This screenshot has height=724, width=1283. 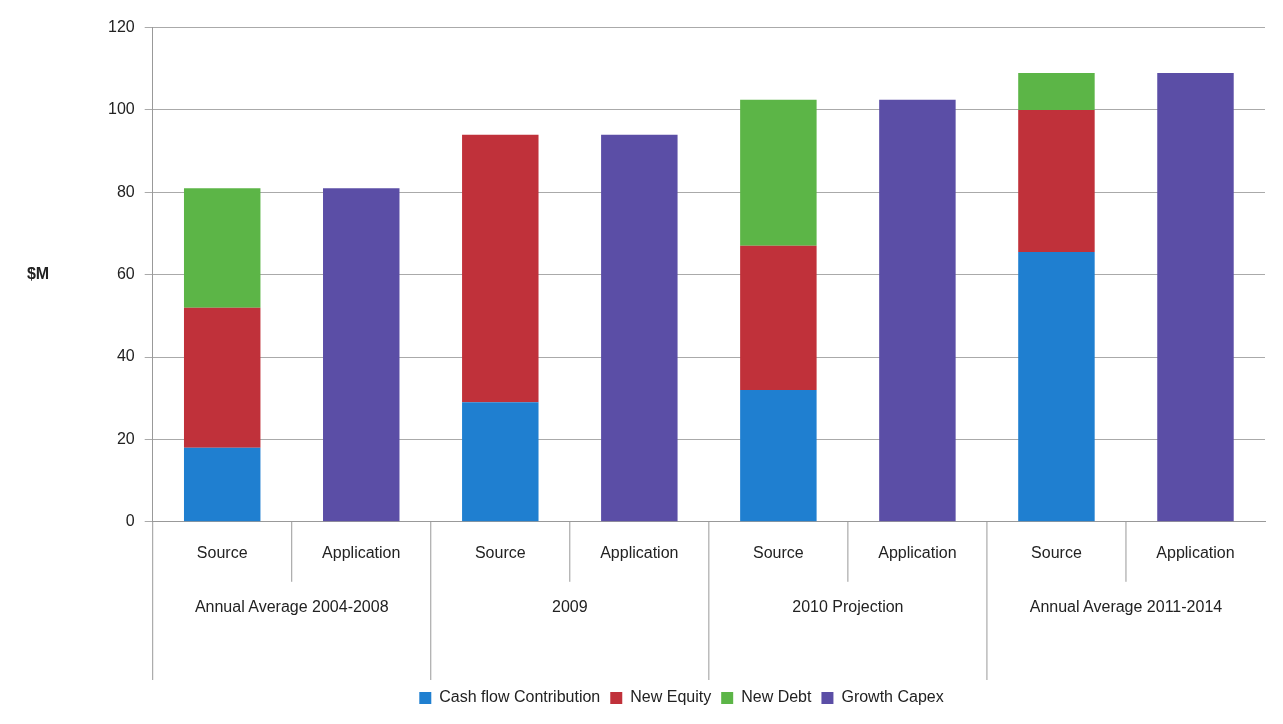 I want to click on y-tick-label: 0, so click(x=130, y=521).